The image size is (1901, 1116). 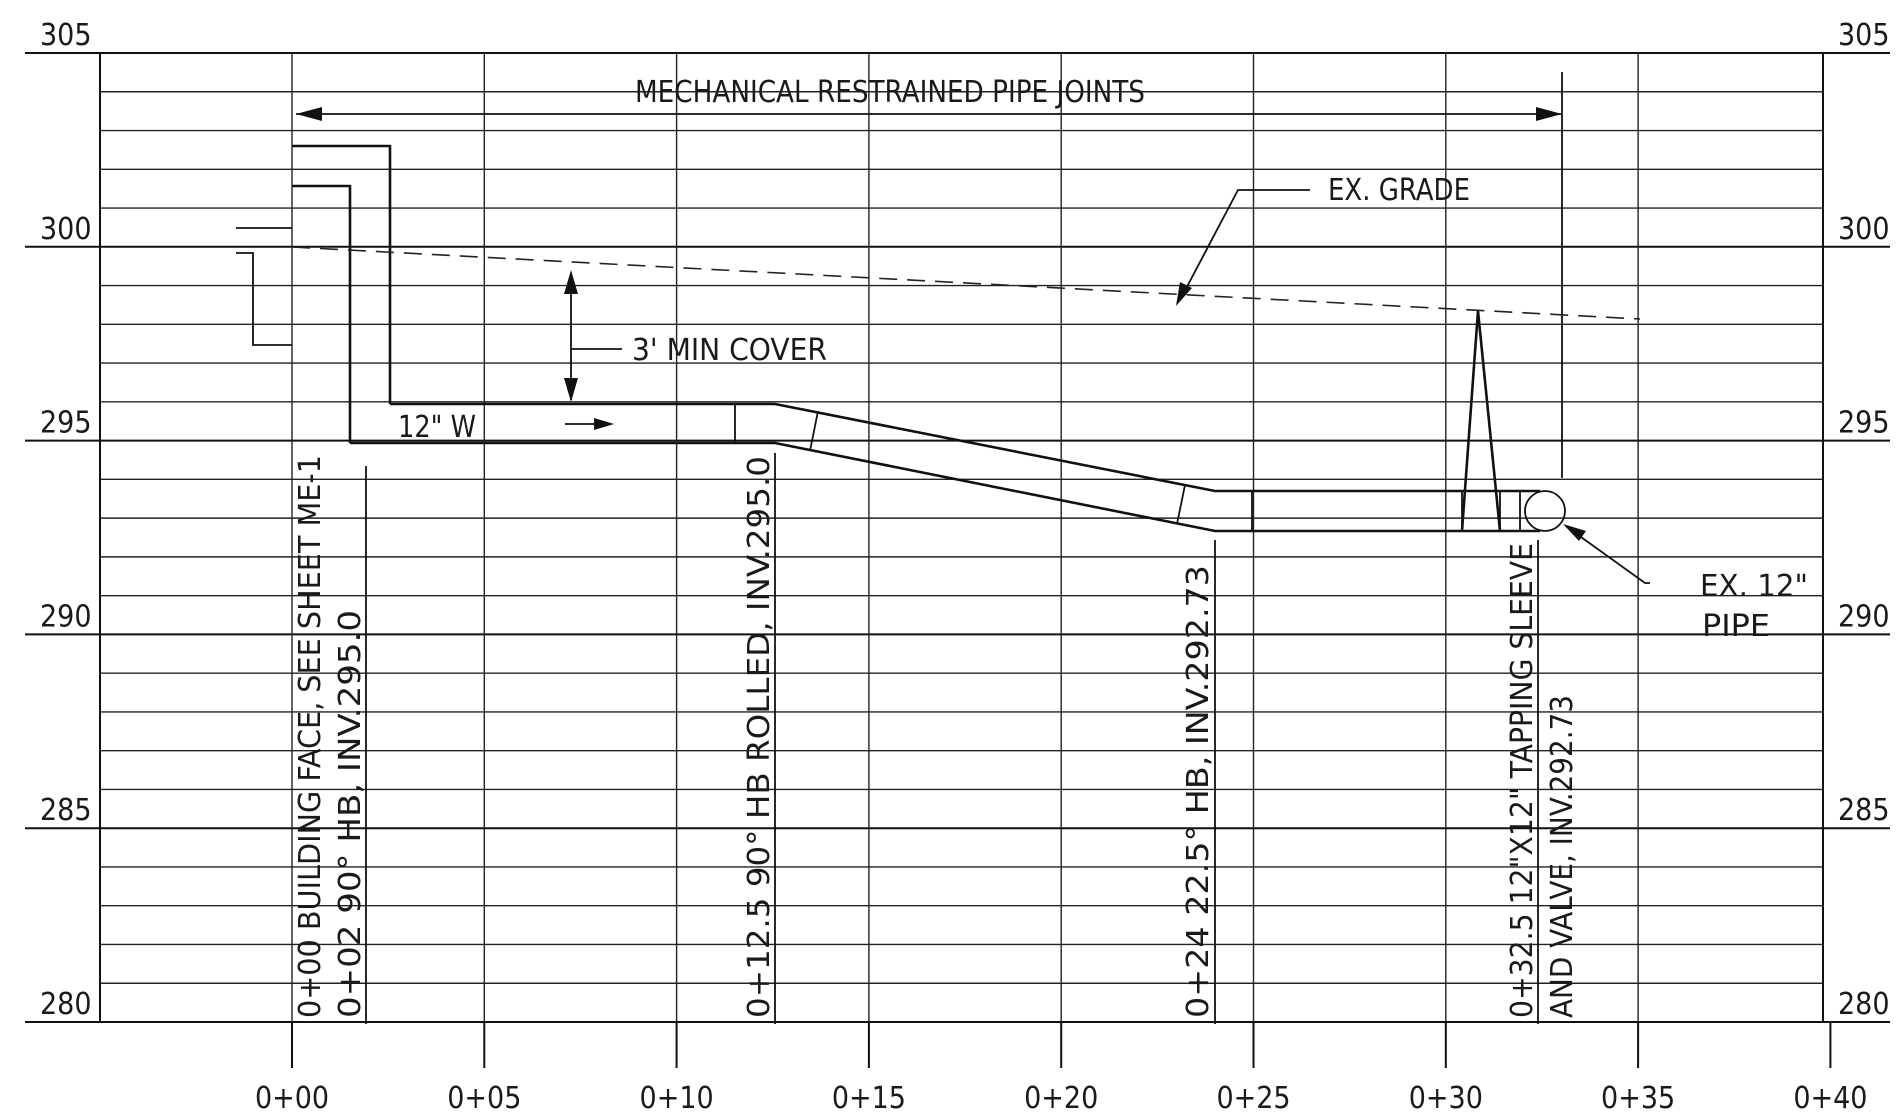 I want to click on note-valve: AND VALVE, INV.292.73, so click(x=1562, y=856).